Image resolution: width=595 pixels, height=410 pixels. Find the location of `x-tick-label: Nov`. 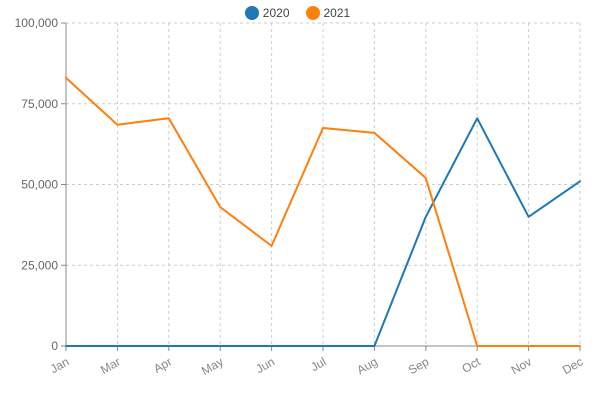

x-tick-label: Nov is located at coordinates (521, 365).